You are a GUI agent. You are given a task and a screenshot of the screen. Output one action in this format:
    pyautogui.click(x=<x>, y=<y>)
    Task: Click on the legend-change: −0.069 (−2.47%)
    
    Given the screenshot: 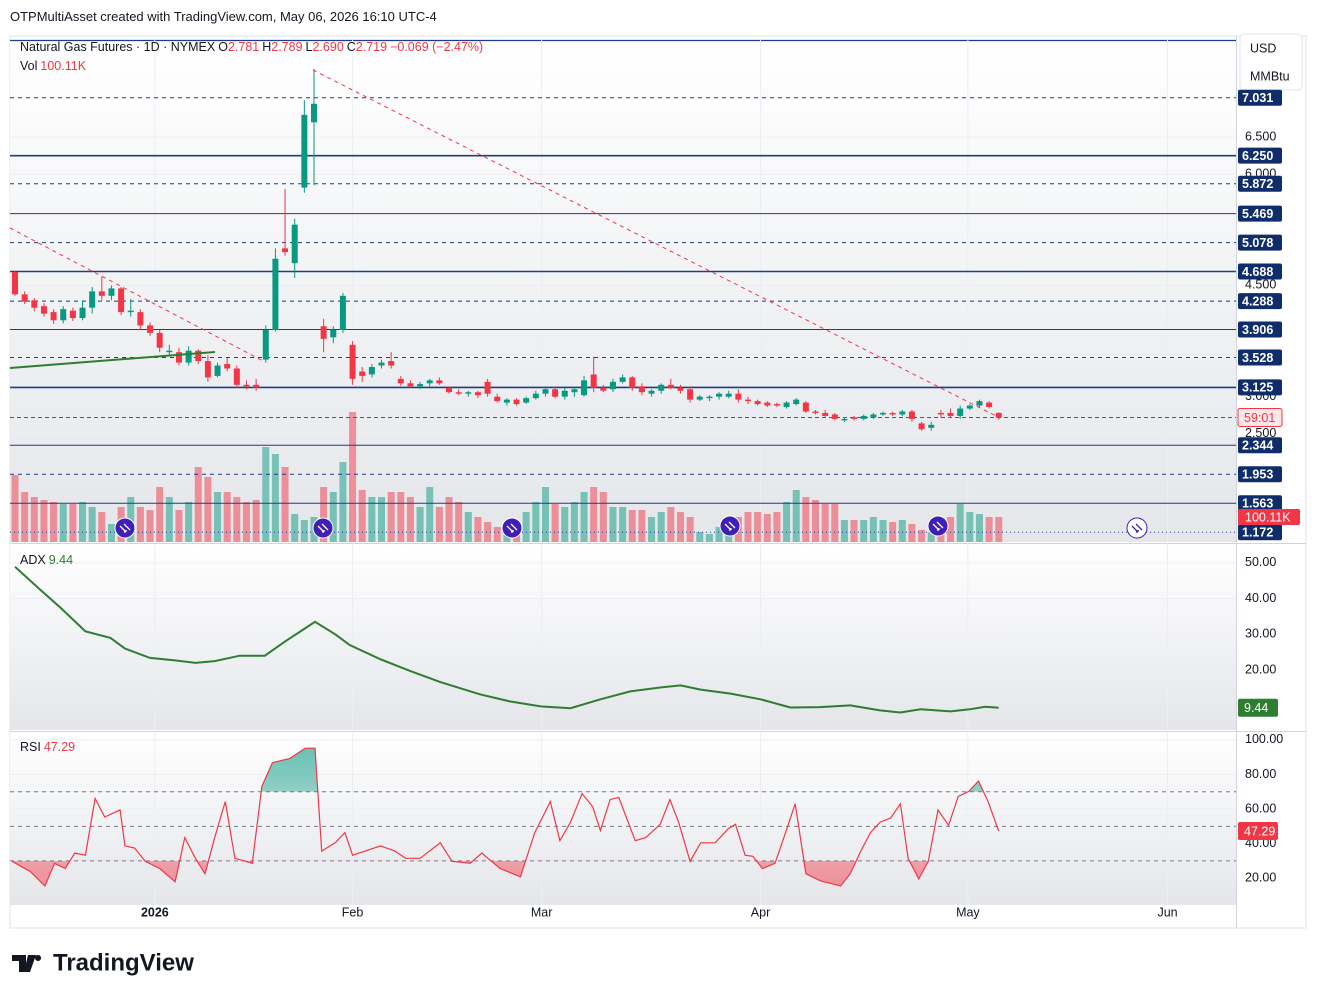 What is the action you would take?
    pyautogui.click(x=437, y=47)
    